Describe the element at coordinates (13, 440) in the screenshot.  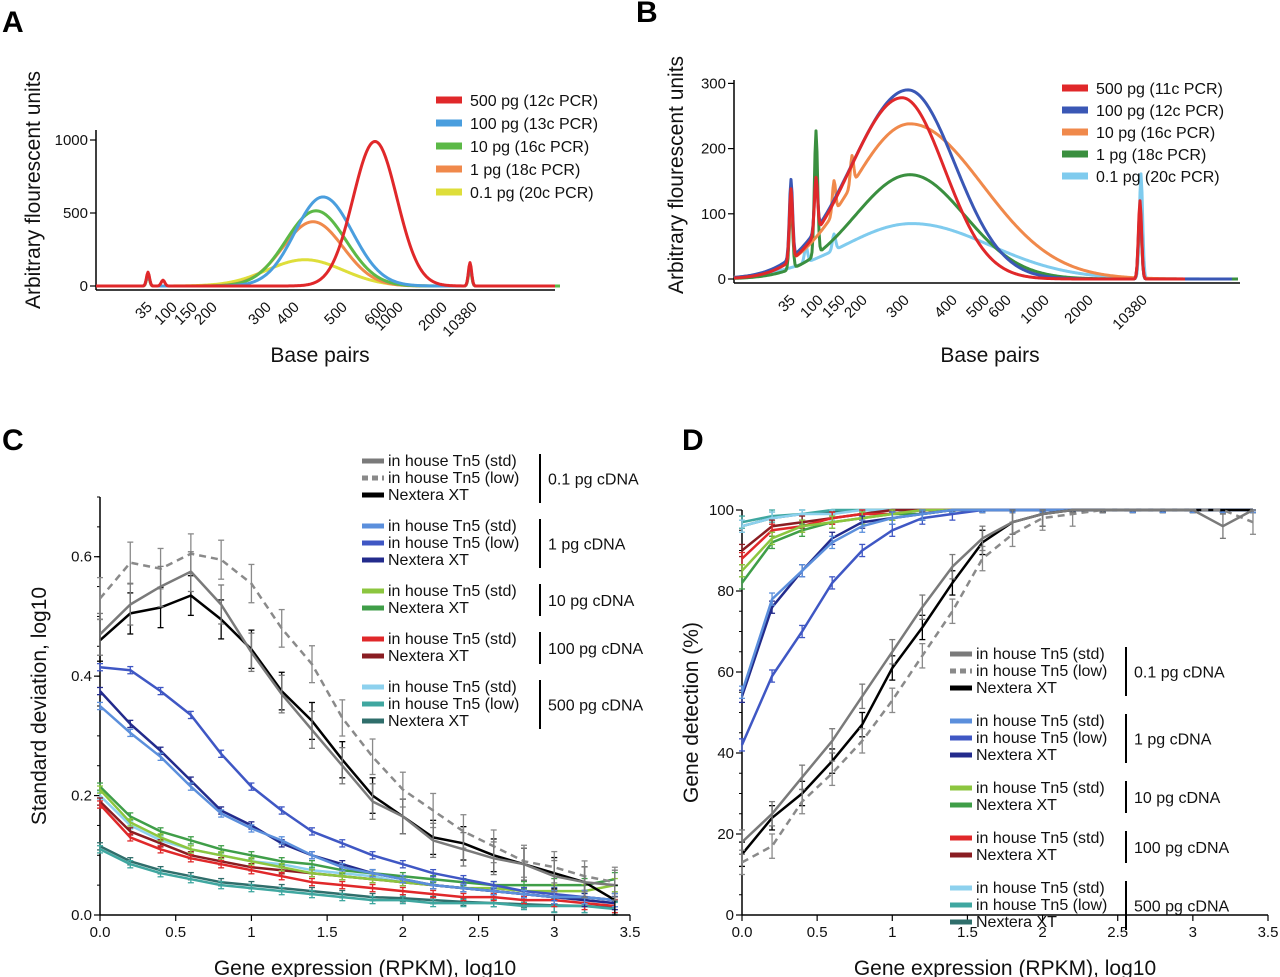
I see `panel-letter-c: C` at that location.